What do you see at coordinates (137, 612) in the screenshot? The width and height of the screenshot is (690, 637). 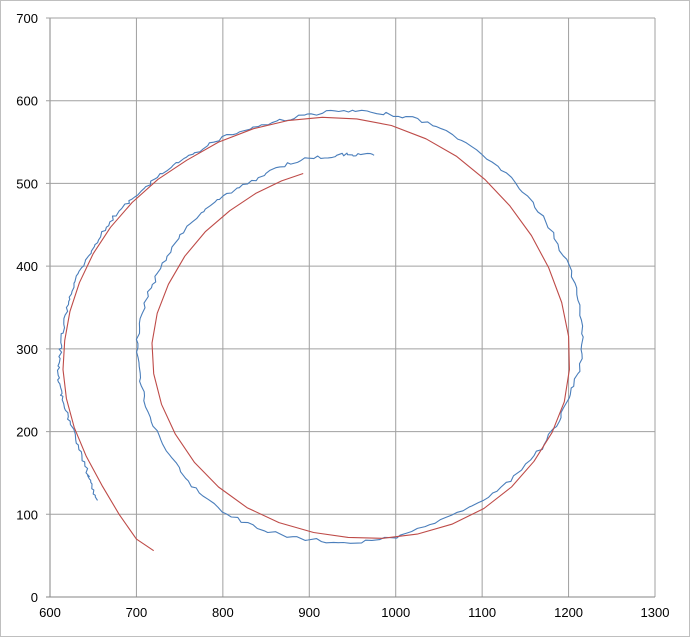 I see `x-tick-label-700: 700` at bounding box center [137, 612].